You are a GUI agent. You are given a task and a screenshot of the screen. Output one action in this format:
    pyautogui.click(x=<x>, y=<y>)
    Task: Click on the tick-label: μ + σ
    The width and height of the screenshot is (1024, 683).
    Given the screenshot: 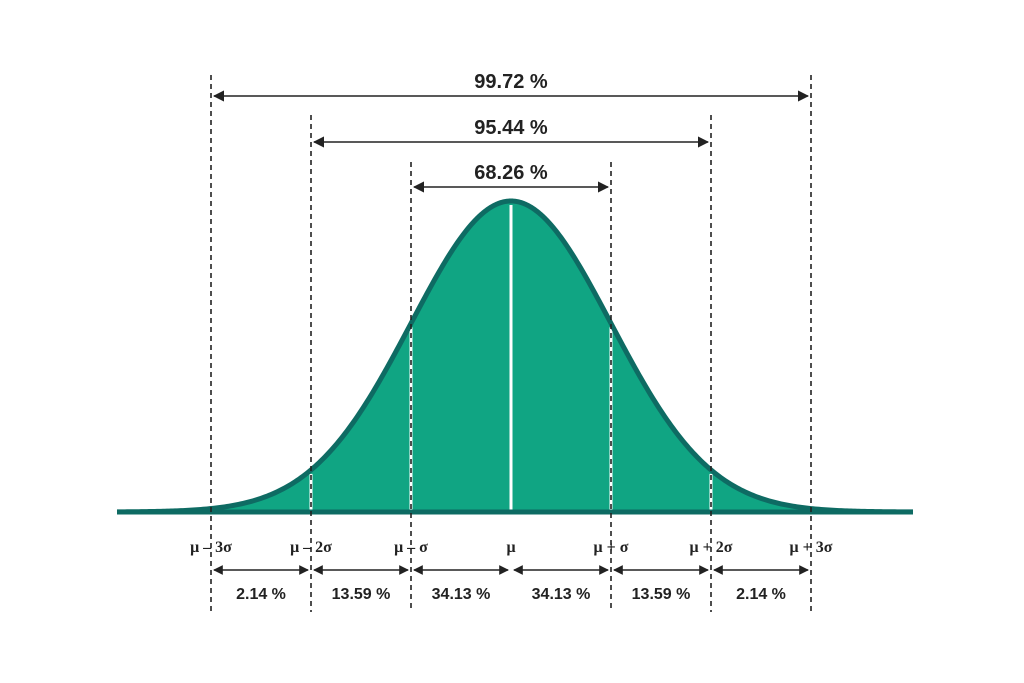 What is the action you would take?
    pyautogui.click(x=611, y=547)
    